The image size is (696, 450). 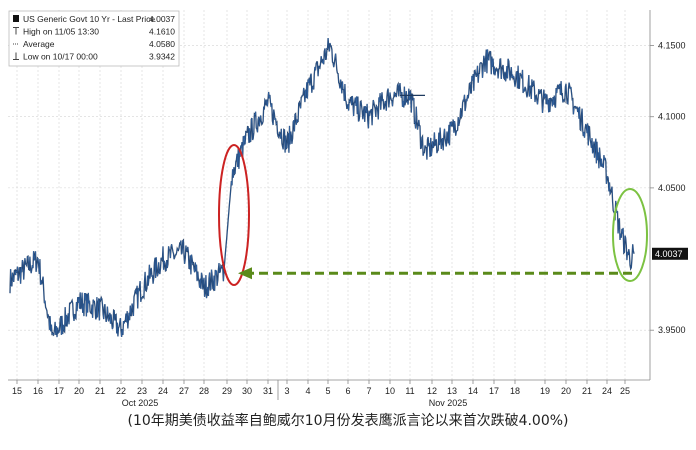 I want to click on month-label: Oct 2025, so click(x=140, y=403).